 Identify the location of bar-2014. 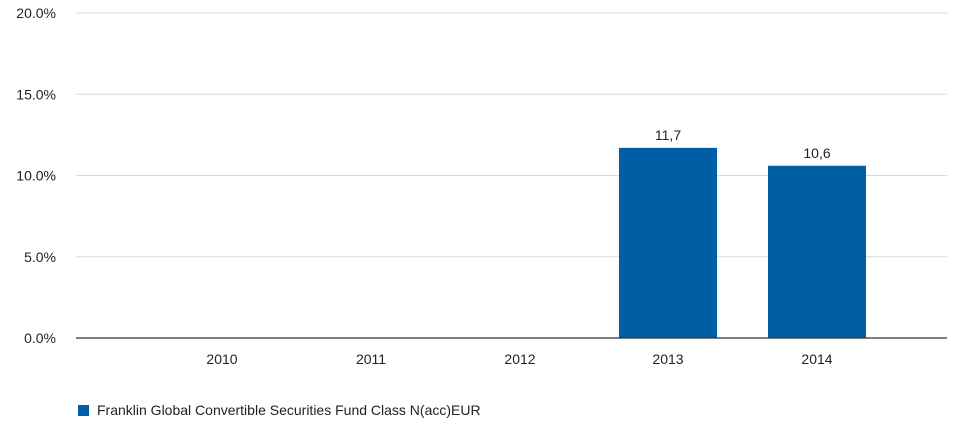
(817, 251).